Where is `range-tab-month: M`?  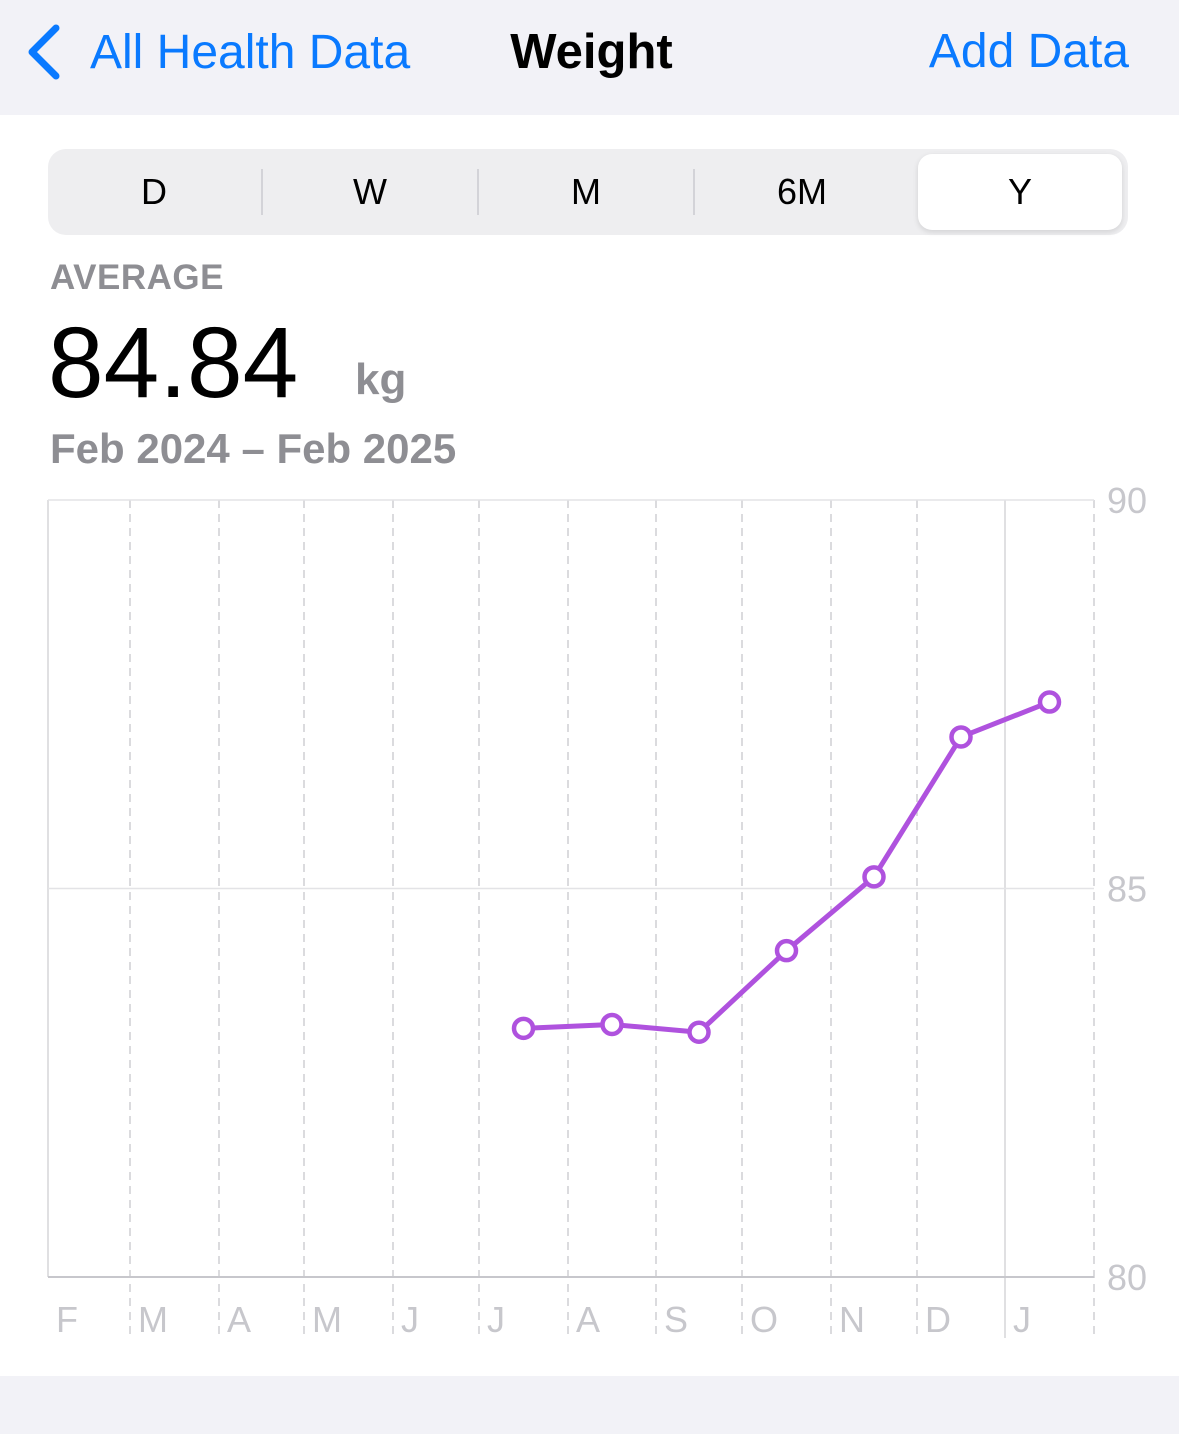
range-tab-month: M is located at coordinates (586, 191).